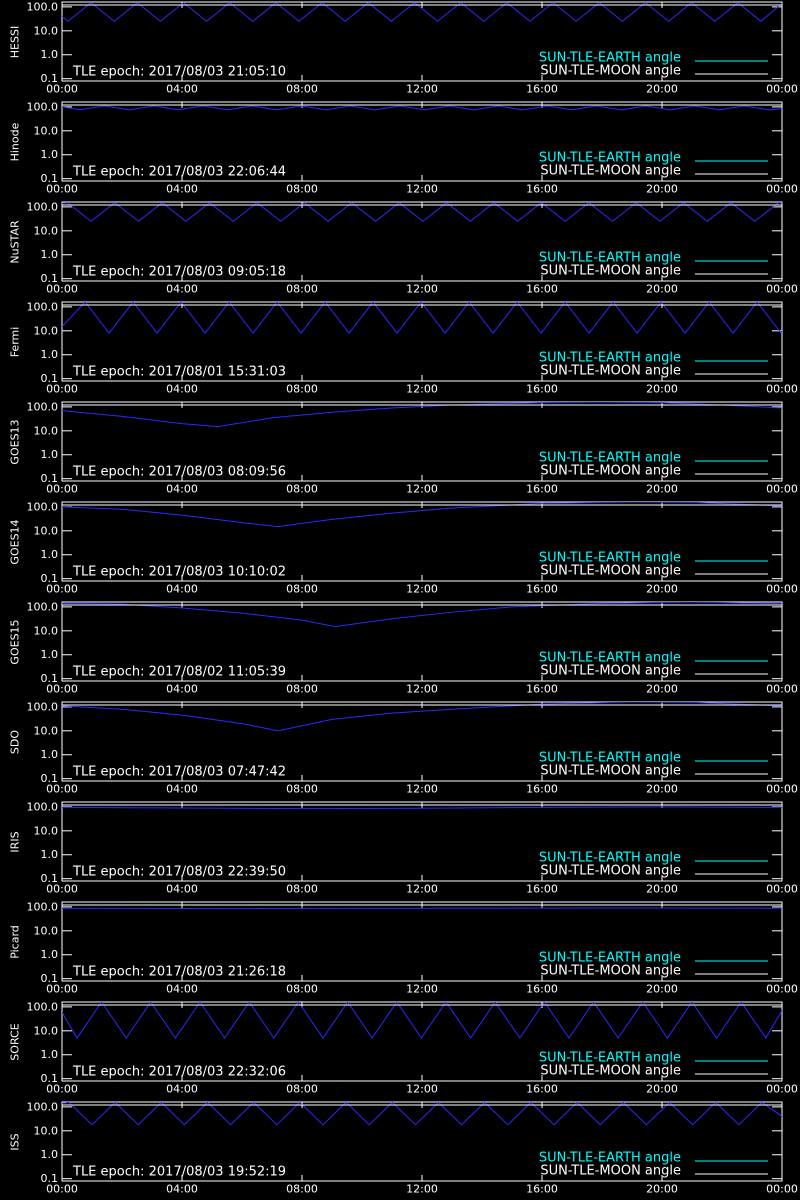 This screenshot has height=1200, width=800. I want to click on annotation: TLE epoch: 2017/08/03 10:10:02, so click(179, 572).